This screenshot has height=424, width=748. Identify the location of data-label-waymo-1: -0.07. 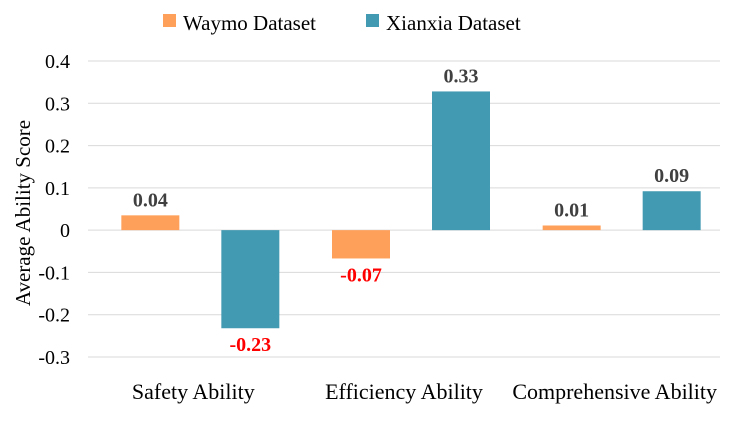
(361, 275).